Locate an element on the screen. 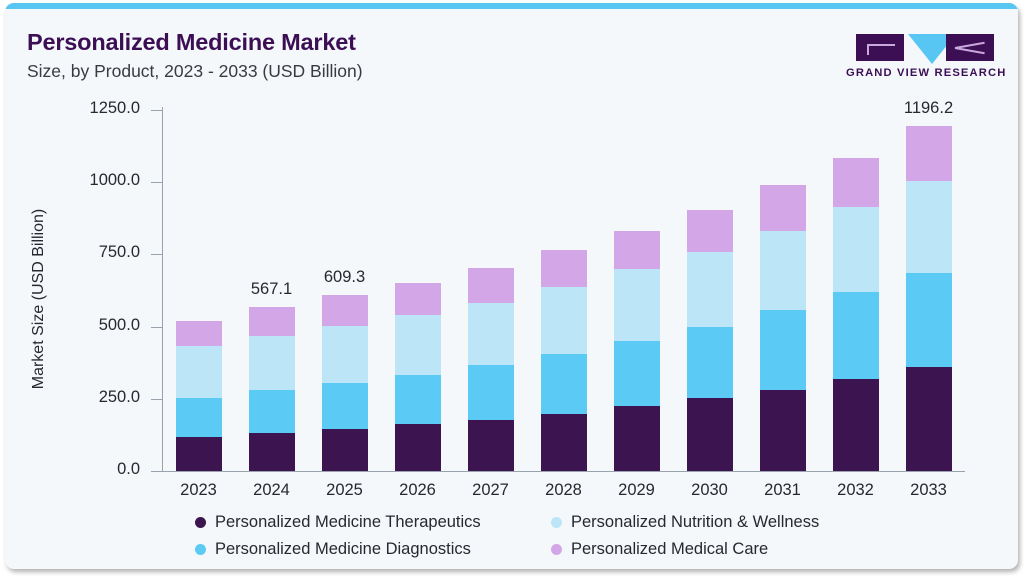 The width and height of the screenshot is (1025, 576). x-axis-tick-label: 2033 is located at coordinates (928, 490).